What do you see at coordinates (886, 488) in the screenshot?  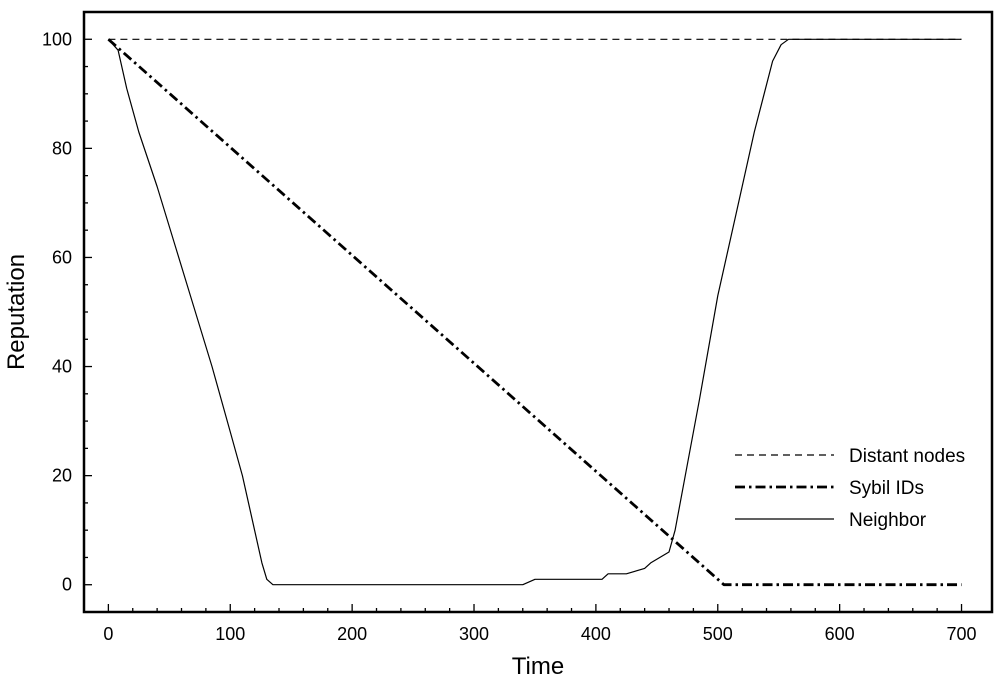 I see `legend-label-sybil-ids: Sybil IDs` at bounding box center [886, 488].